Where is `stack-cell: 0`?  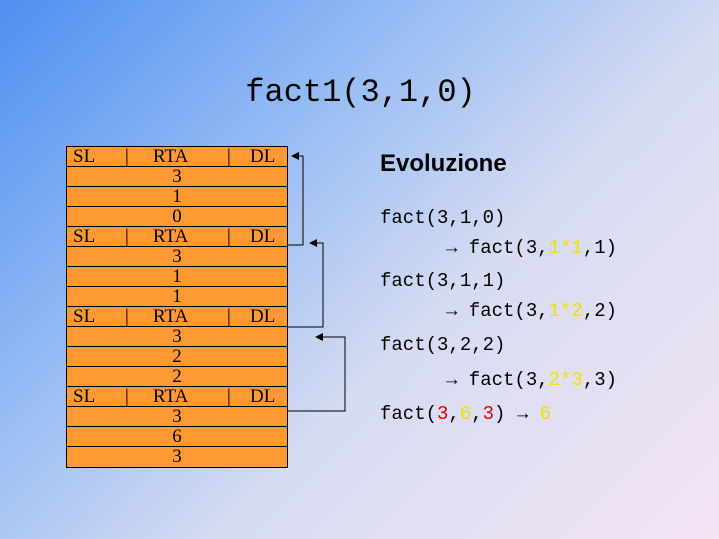 stack-cell: 0 is located at coordinates (177, 217).